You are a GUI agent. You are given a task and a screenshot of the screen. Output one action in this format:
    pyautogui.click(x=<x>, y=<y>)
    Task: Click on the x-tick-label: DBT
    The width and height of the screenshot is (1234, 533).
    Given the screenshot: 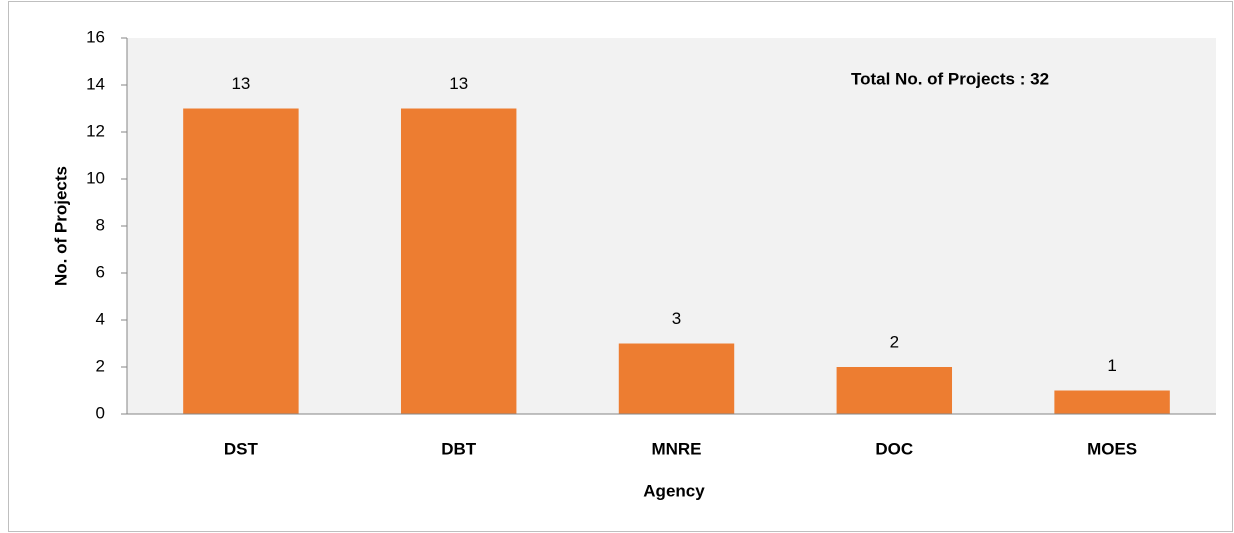 What is the action you would take?
    pyautogui.click(x=459, y=448)
    